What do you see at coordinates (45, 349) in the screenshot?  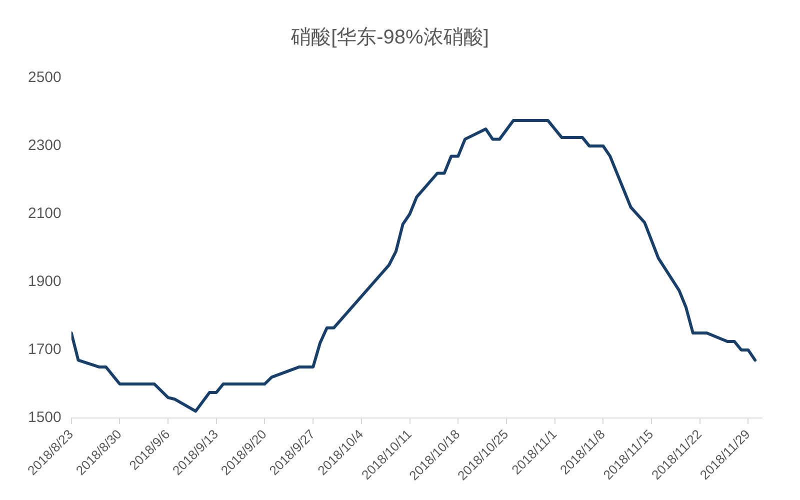 I see `y-tick-label: 1700` at bounding box center [45, 349].